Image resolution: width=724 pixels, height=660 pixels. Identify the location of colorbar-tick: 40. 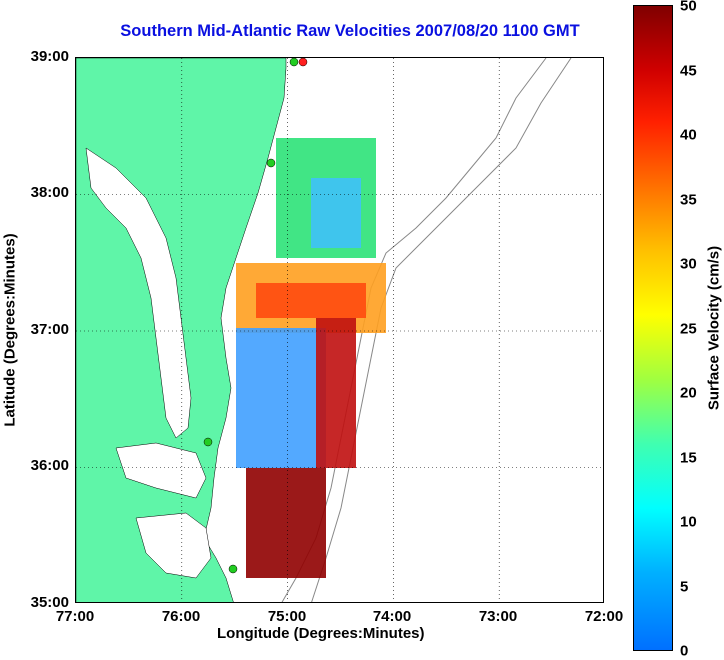
(688, 135).